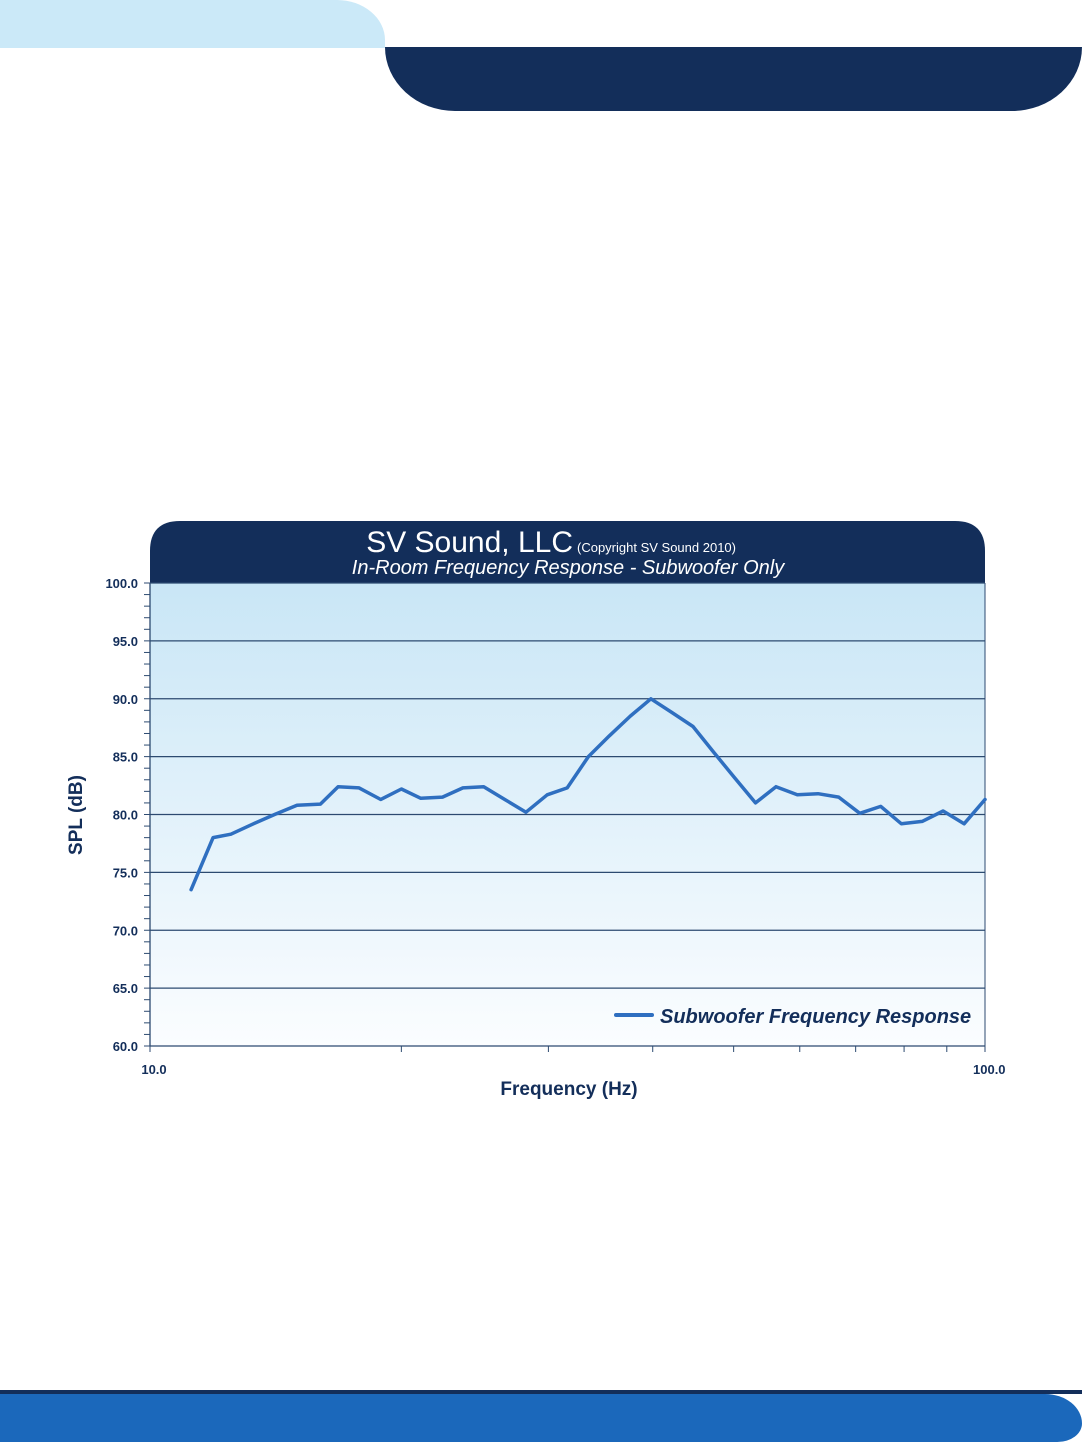  Describe the element at coordinates (121, 583) in the screenshot. I see `y-tick-label: 100.0` at that location.